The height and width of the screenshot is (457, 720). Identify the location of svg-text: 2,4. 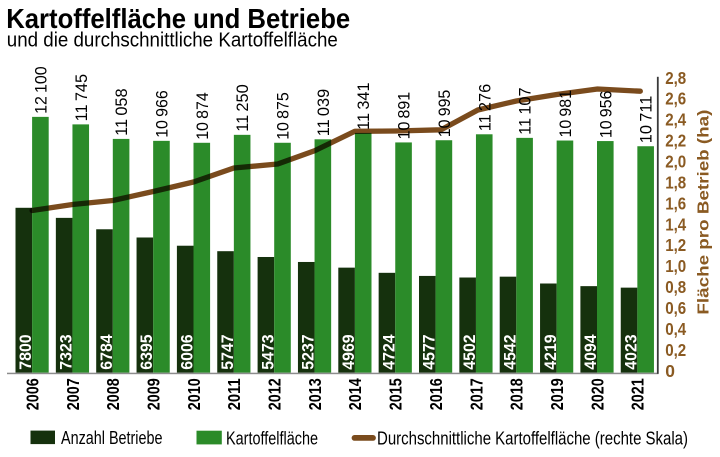
(675, 120).